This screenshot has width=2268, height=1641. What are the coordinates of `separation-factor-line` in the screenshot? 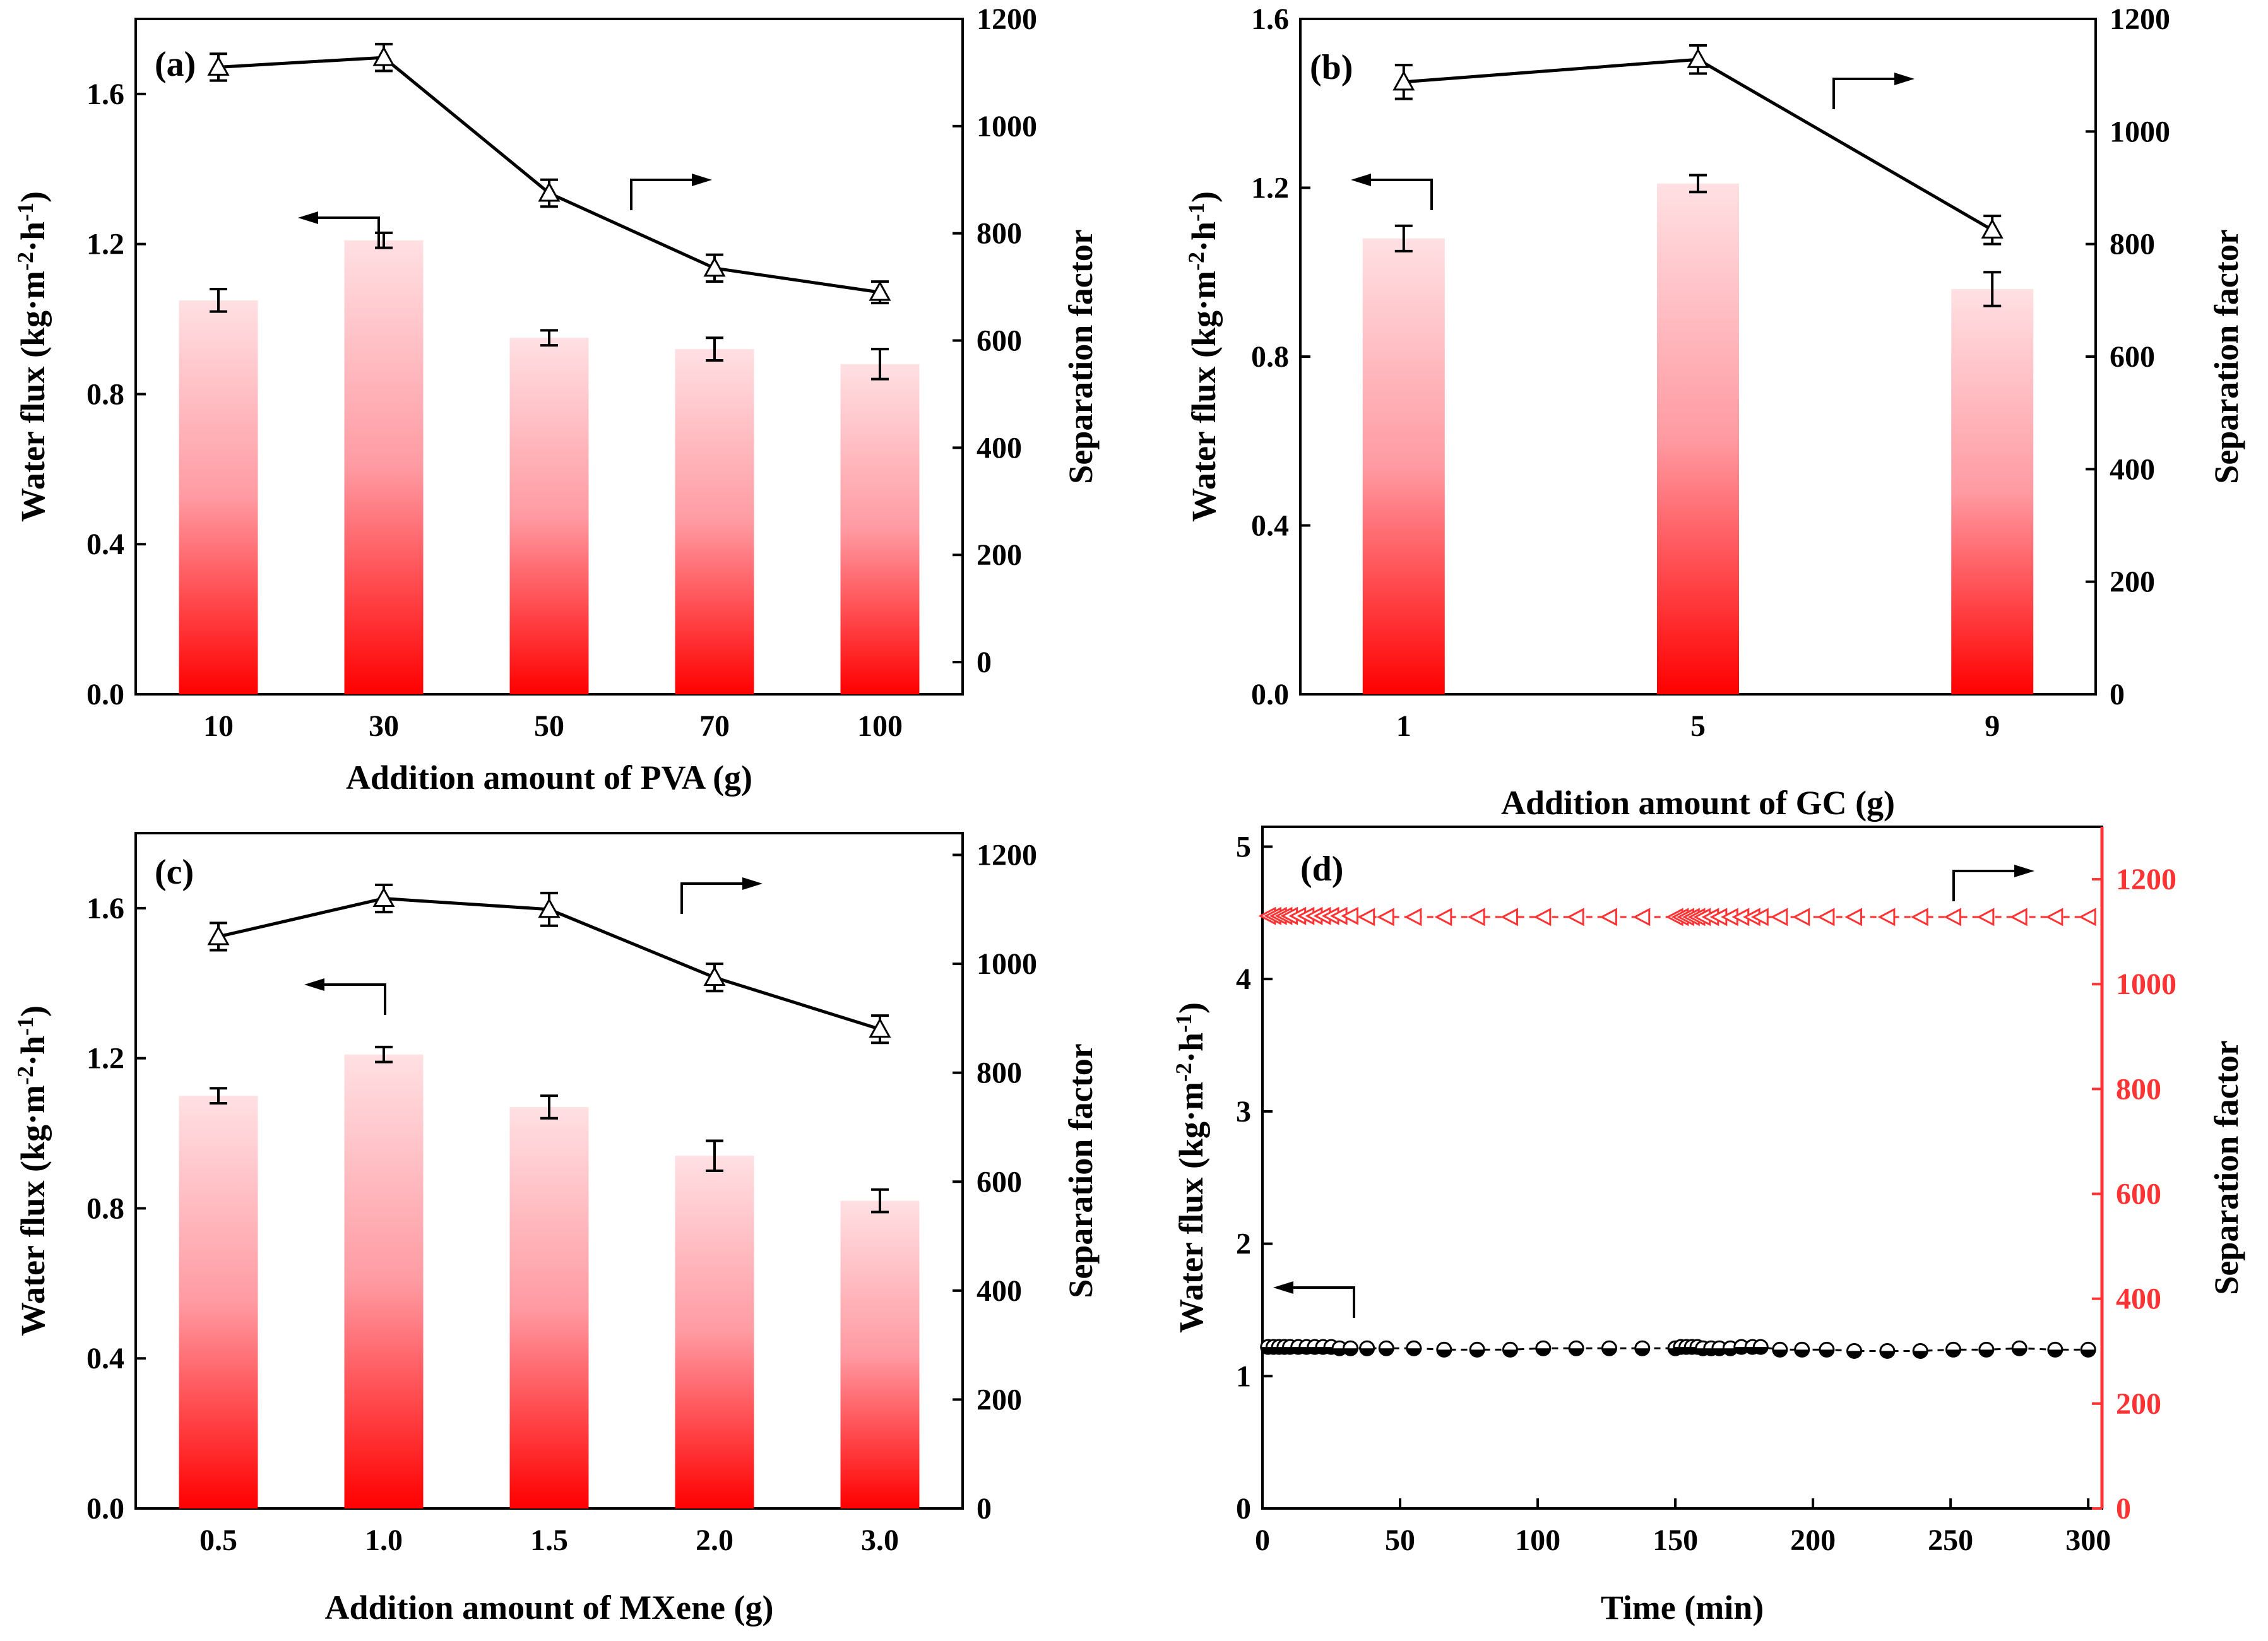 It's located at (549, 175).